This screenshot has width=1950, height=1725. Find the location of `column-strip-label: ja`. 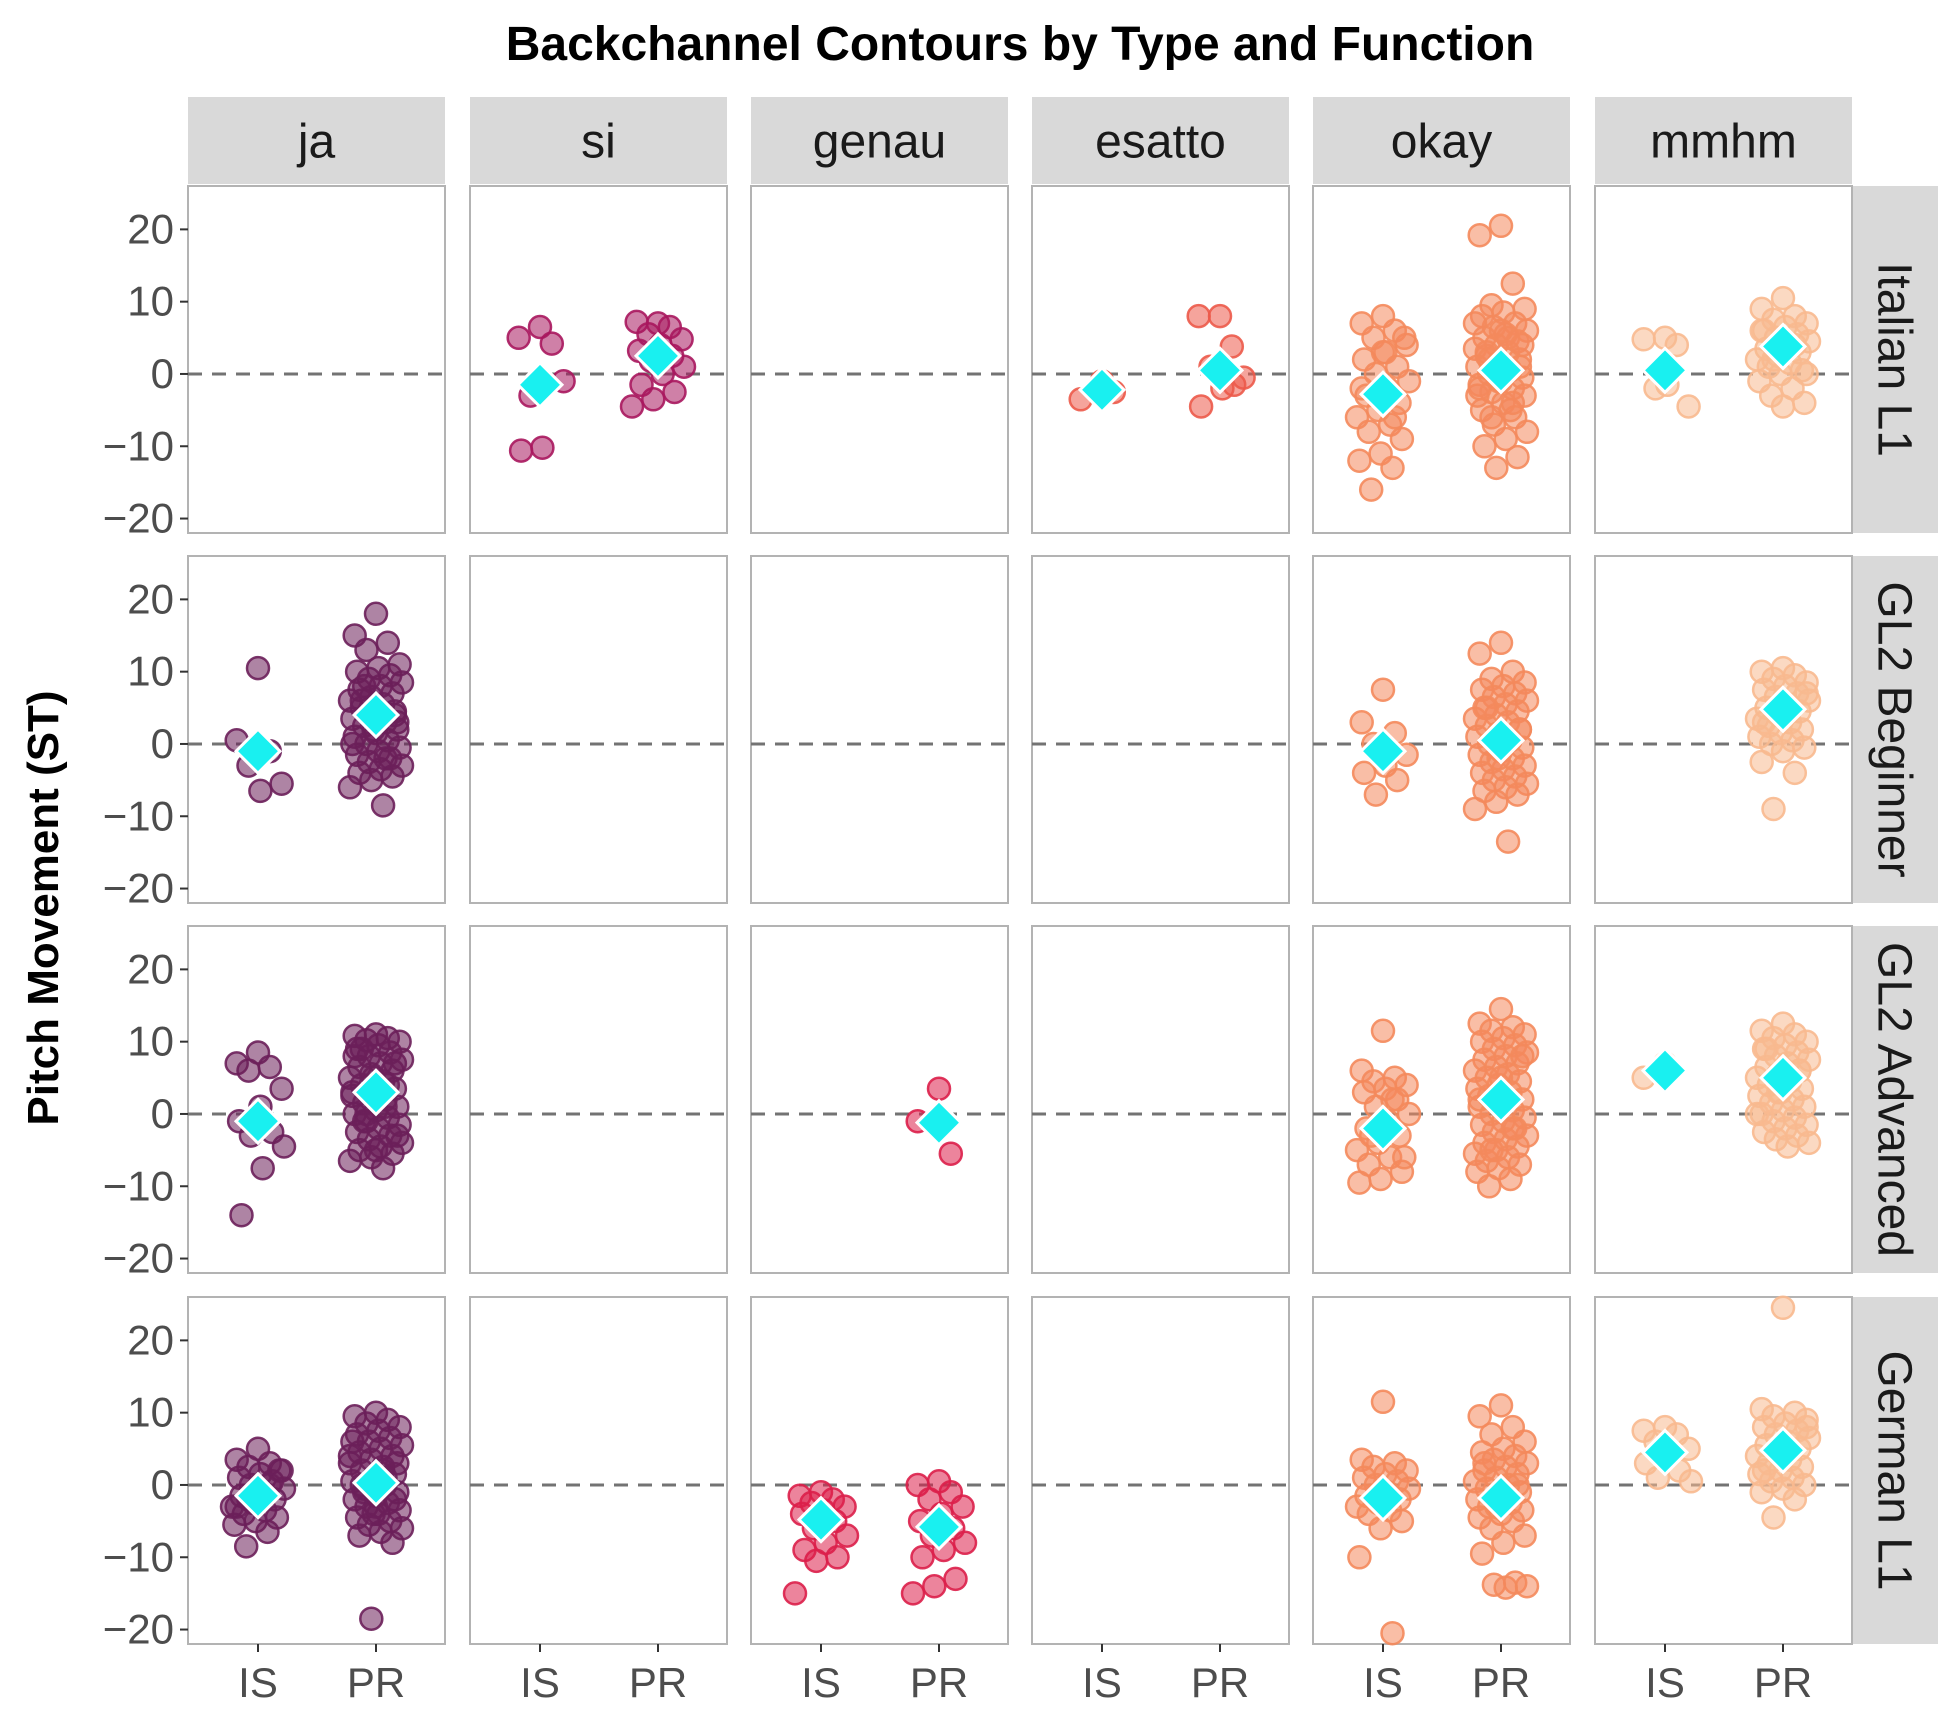

column-strip-label: ja is located at coordinates (316, 142).